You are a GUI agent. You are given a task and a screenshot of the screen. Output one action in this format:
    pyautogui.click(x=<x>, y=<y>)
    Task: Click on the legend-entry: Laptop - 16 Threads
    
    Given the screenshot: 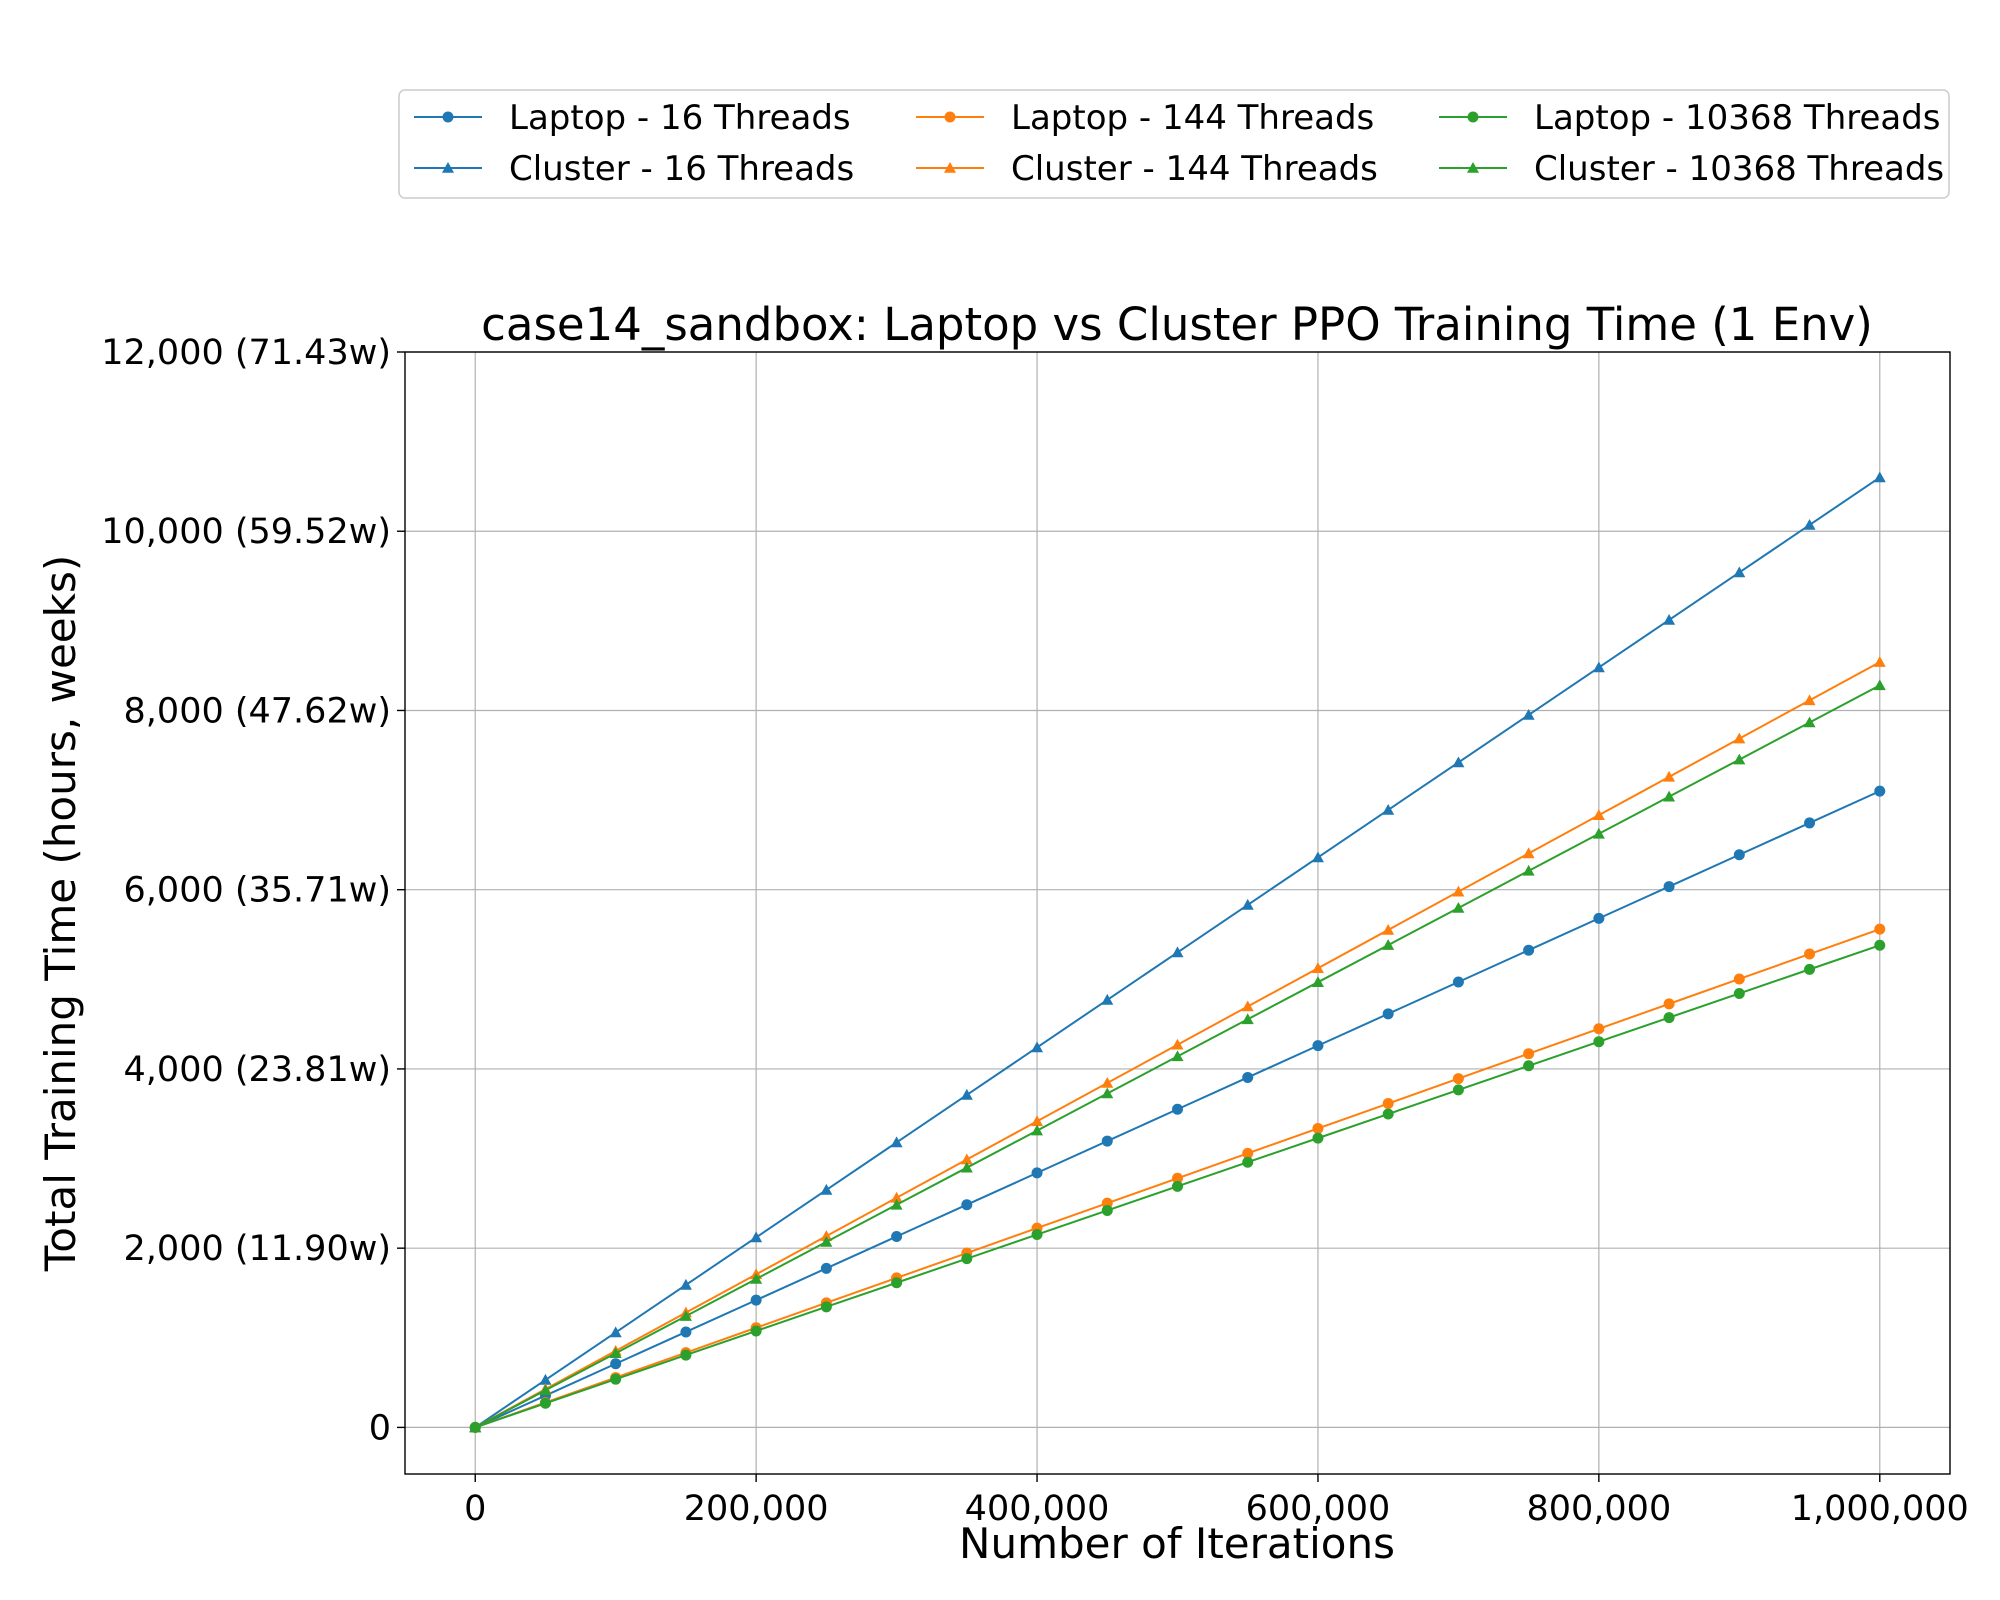 What is the action you would take?
    pyautogui.click(x=632, y=118)
    